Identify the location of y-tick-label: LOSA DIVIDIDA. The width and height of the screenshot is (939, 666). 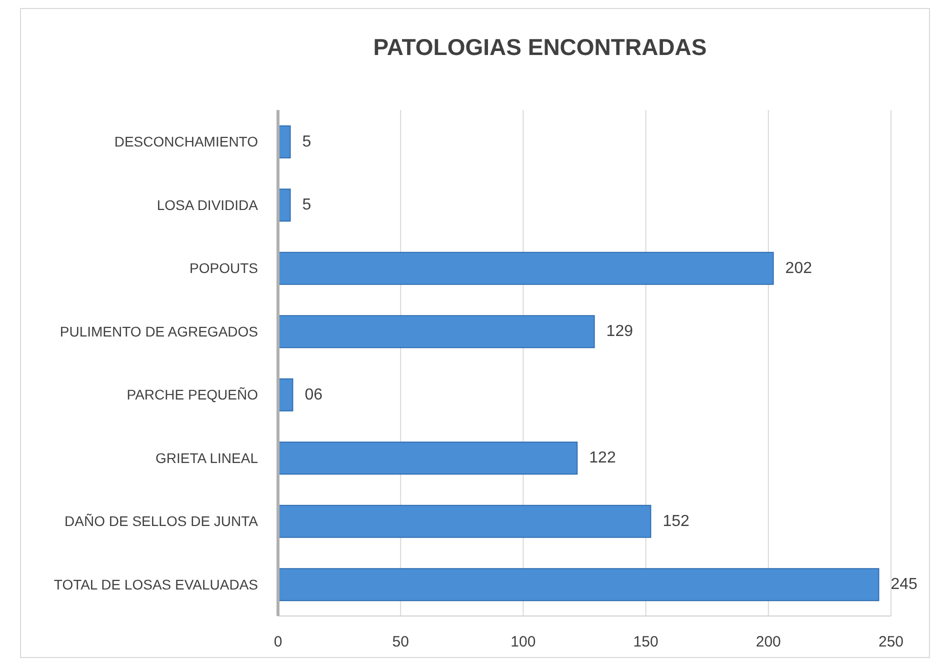
(207, 204).